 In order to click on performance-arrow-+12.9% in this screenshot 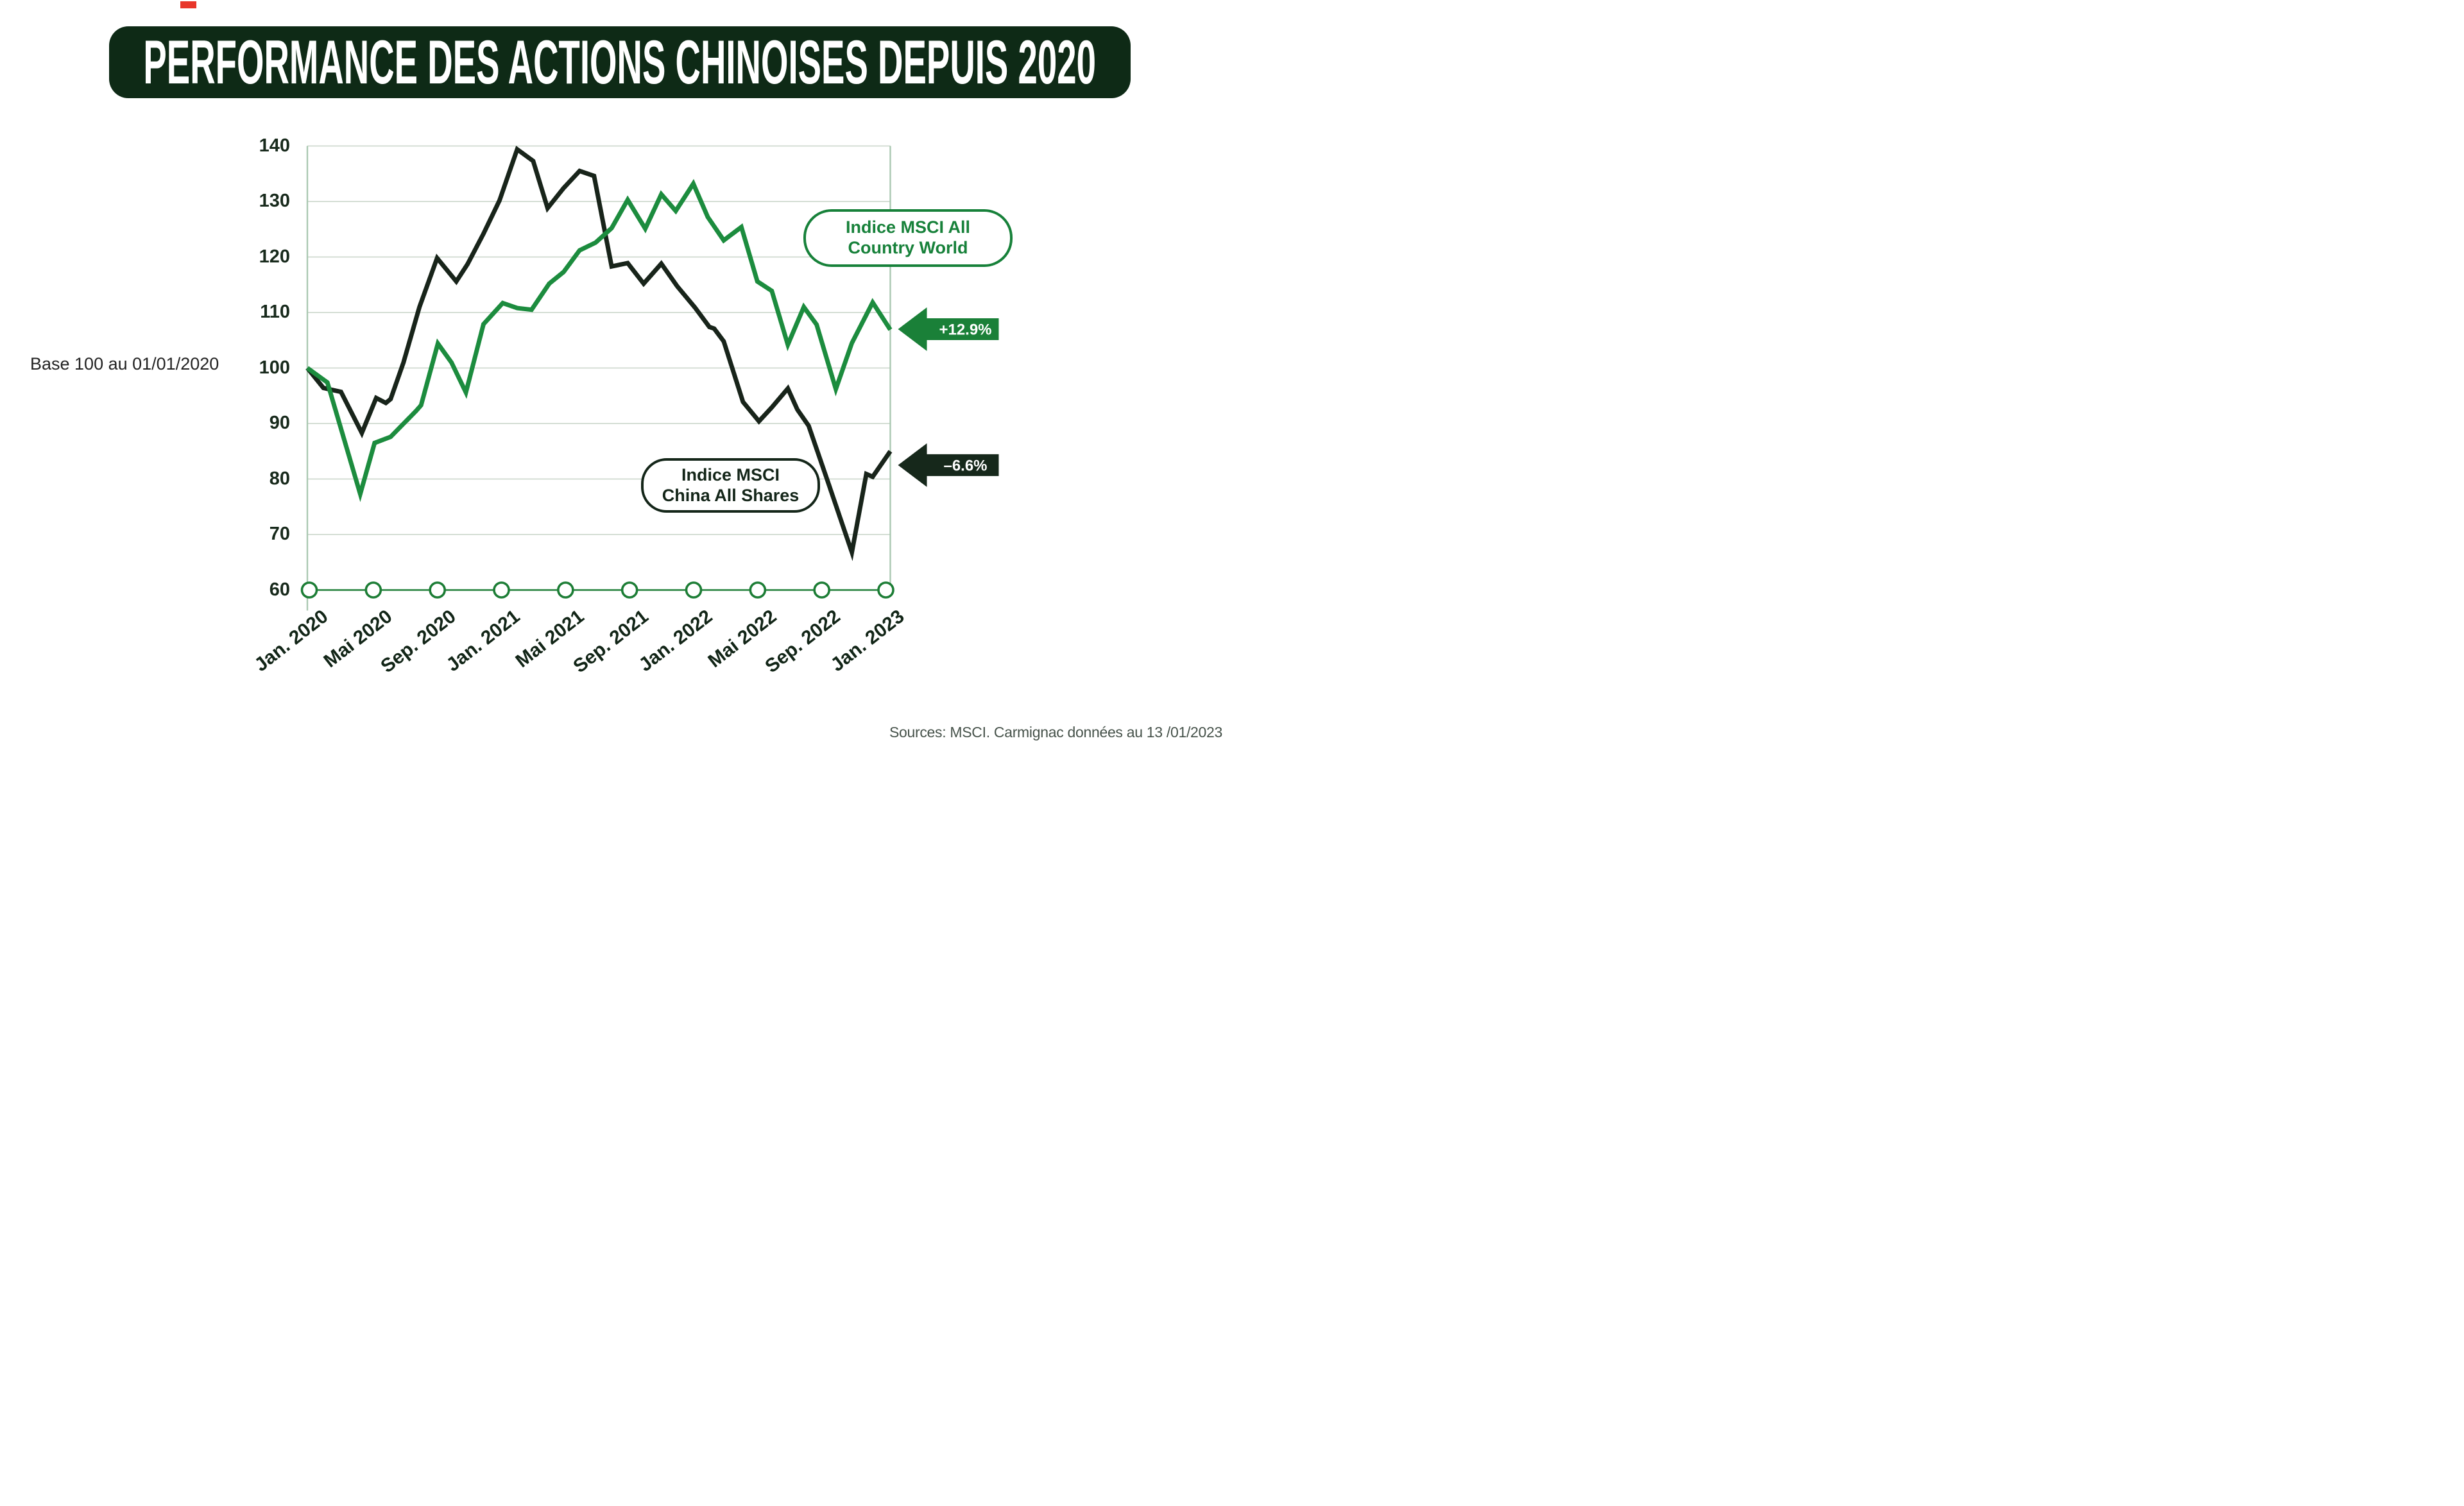, I will do `click(949, 329)`.